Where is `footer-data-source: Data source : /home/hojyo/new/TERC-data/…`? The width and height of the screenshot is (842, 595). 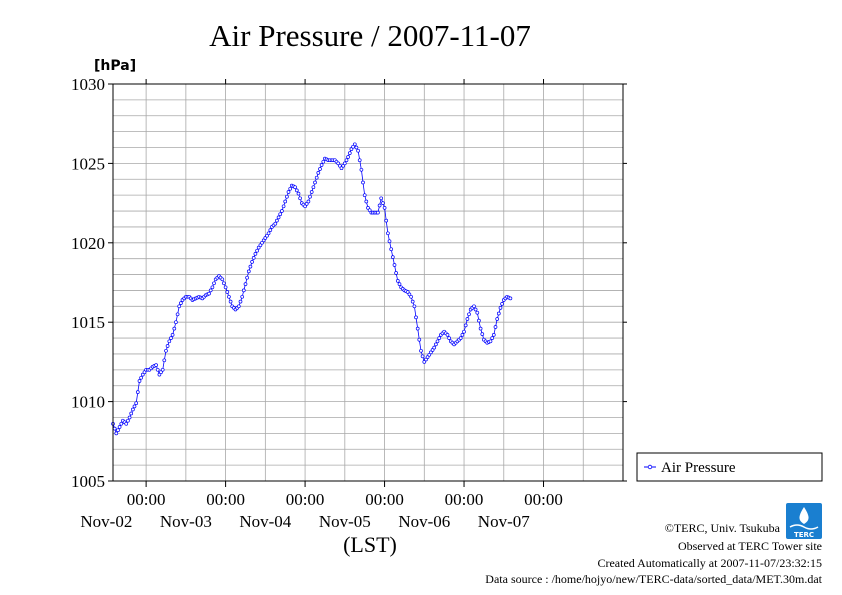 footer-data-source: Data source : /home/hojyo/new/TERC-data/… is located at coordinates (653, 579).